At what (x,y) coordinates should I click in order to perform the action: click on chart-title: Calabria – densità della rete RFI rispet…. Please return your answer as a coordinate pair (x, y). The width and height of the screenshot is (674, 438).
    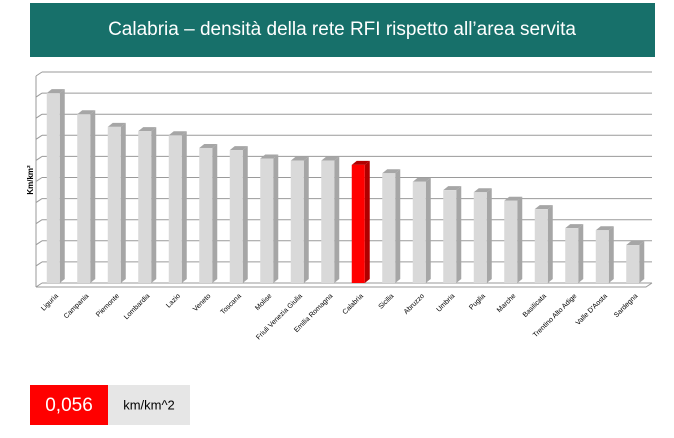
    Looking at the image, I should click on (342, 29).